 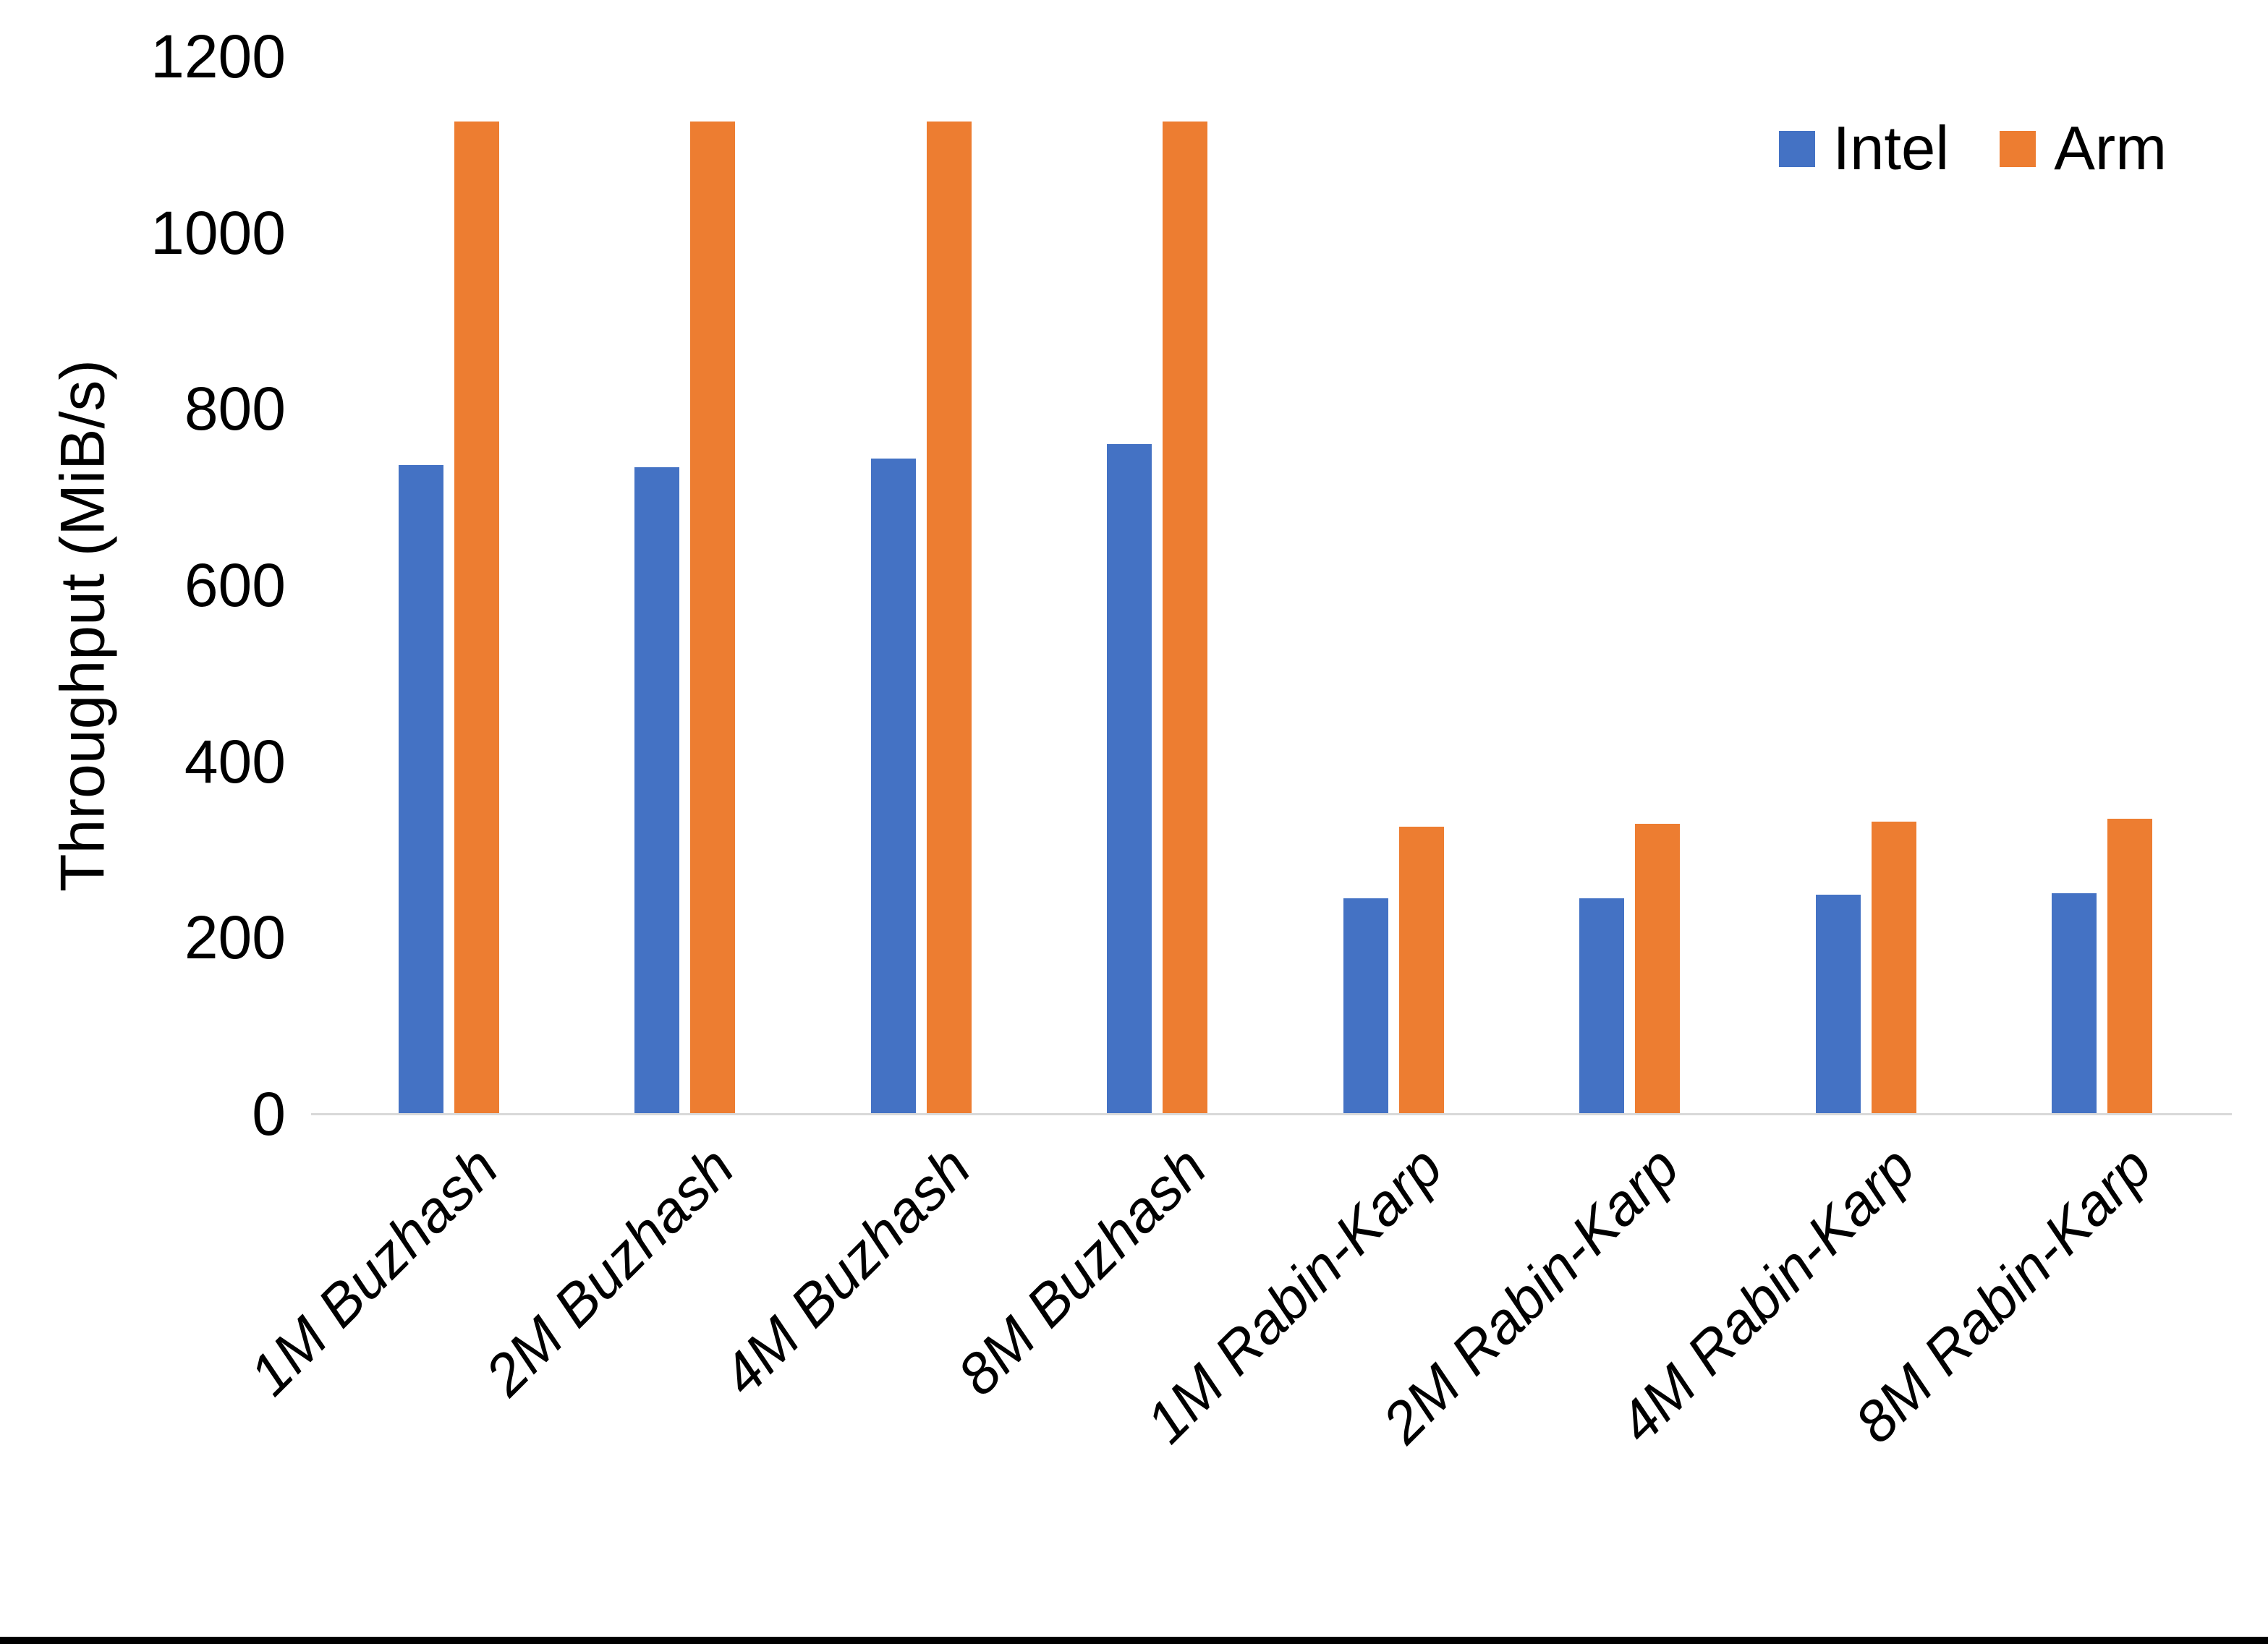 What do you see at coordinates (476, 618) in the screenshot?
I see `bar-arm-1m-buzhash` at bounding box center [476, 618].